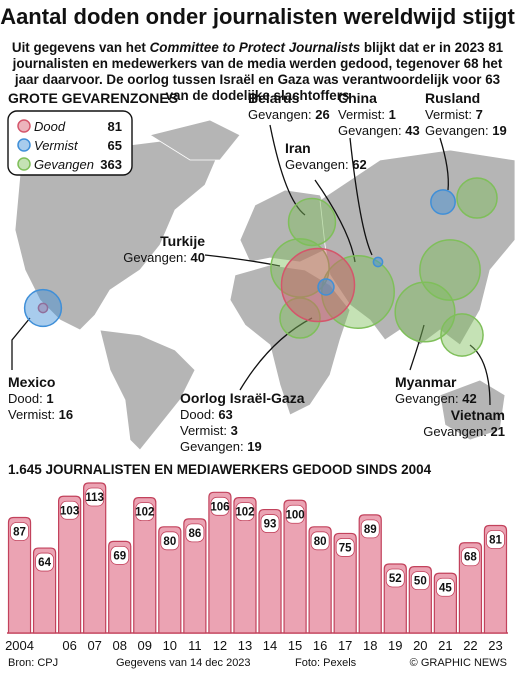 The image size is (515, 676). What do you see at coordinates (420, 645) in the screenshot?
I see `x-tick-label: 20` at bounding box center [420, 645].